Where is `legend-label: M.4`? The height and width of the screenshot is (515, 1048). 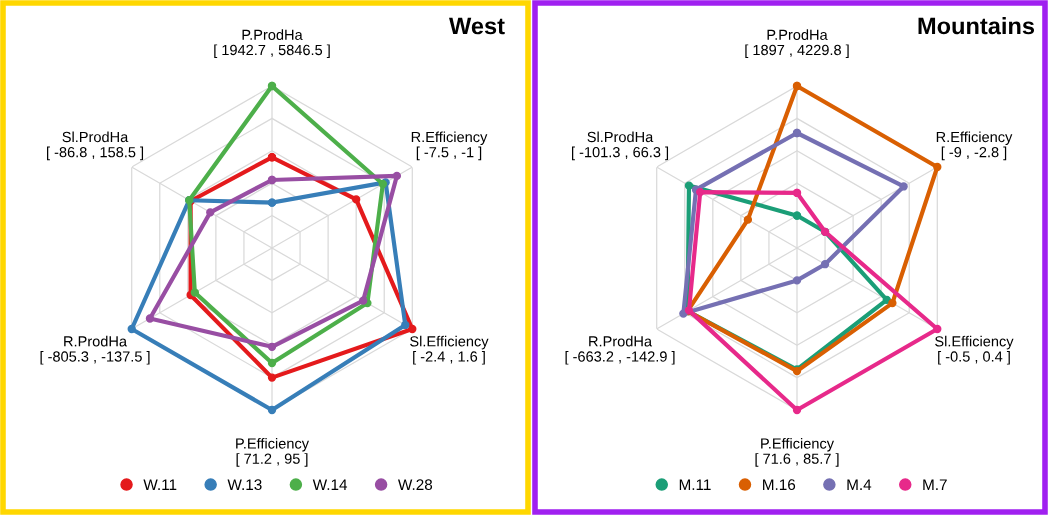
legend-label: M.4 is located at coordinates (859, 484).